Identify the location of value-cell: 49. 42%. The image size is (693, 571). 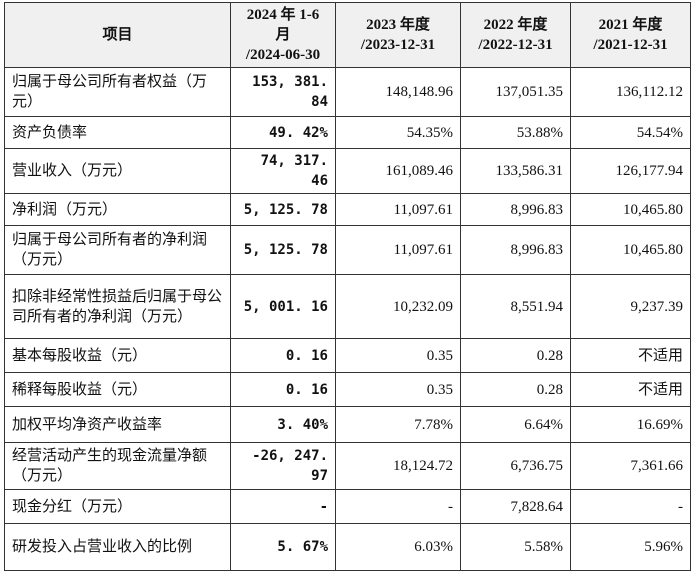
(283, 132).